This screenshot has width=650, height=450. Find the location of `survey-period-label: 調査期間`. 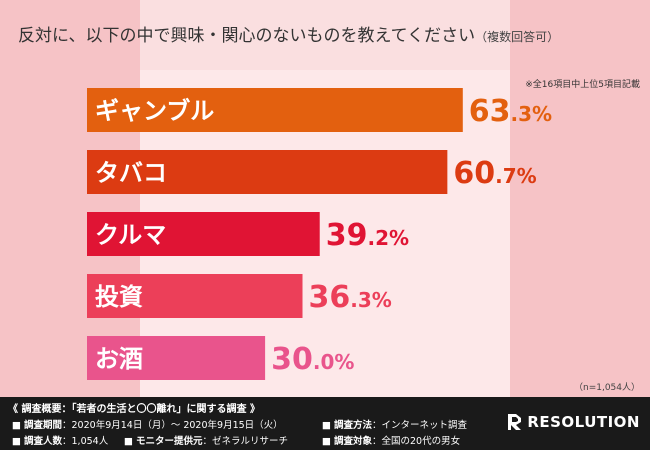

survey-period-label: 調査期間 is located at coordinates (43, 425).